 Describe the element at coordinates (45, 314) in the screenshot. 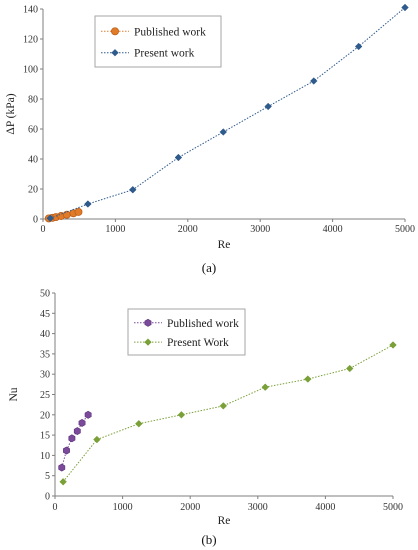

I see `y-tick-label: 45` at that location.